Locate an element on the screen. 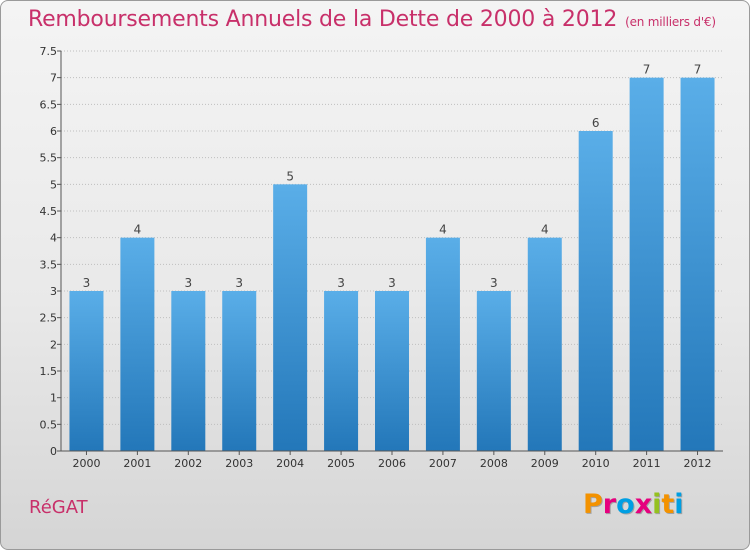 Image resolution: width=750 pixels, height=550 pixels. y-tick-label: 1.5 is located at coordinates (49, 371).